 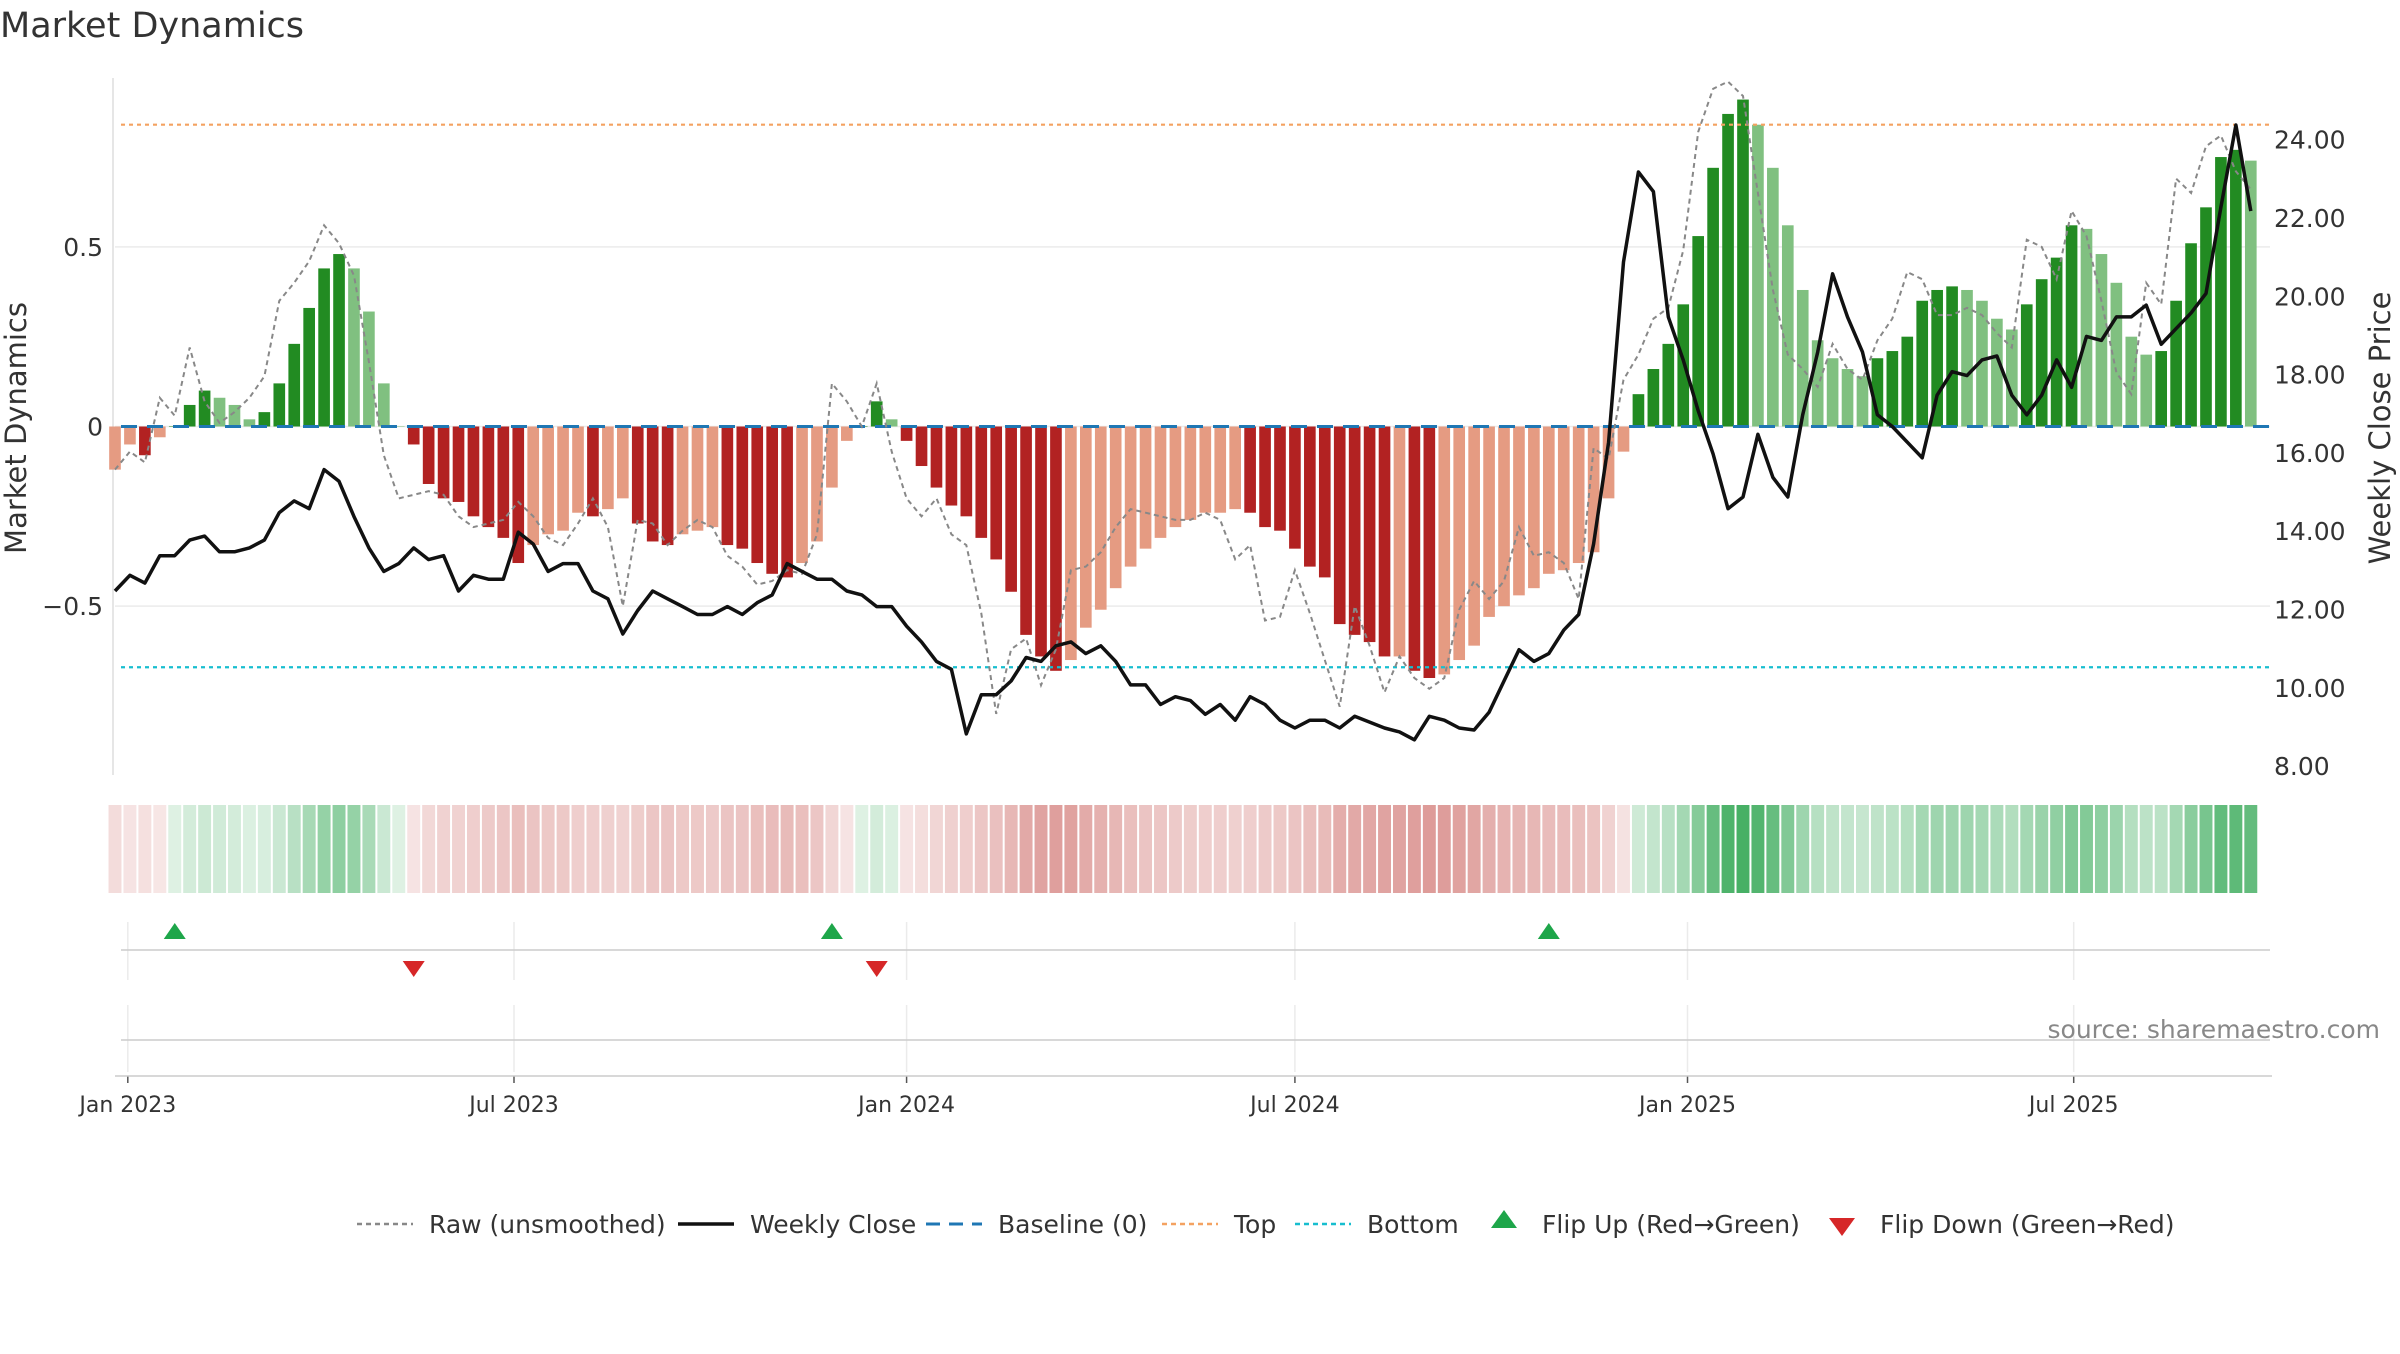 I want to click on x-tick-label: Jul 2023, so click(x=513, y=1105).